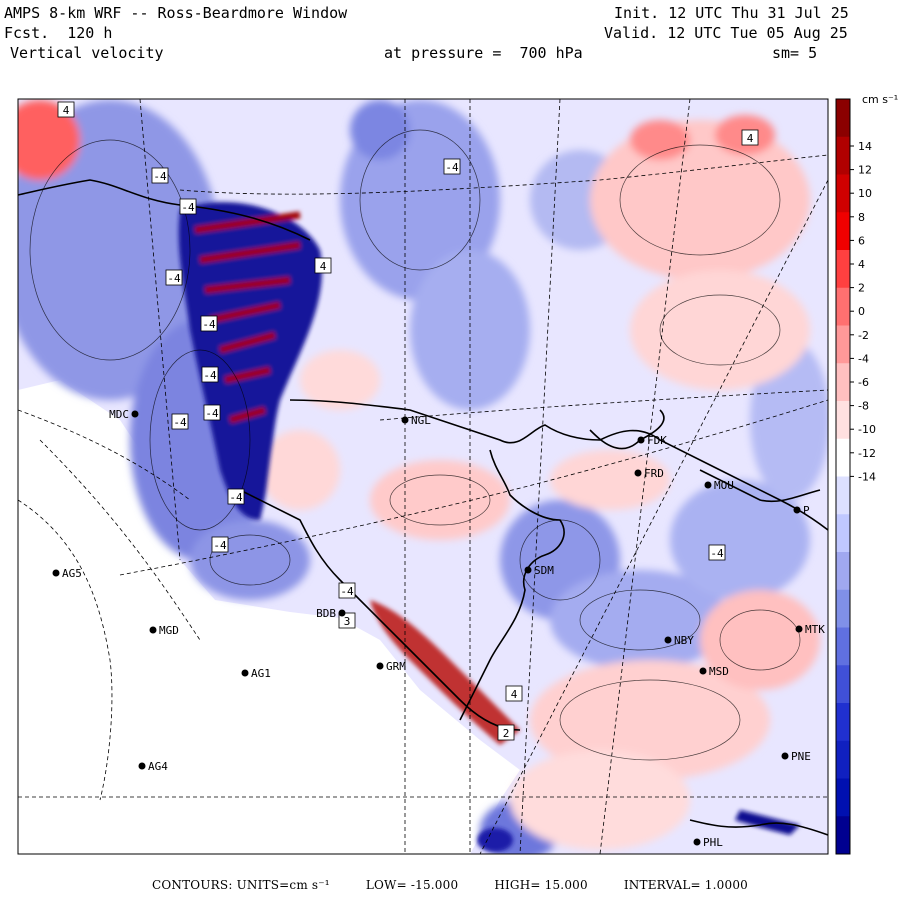 The image size is (900, 900). I want to click on station-label: BDB, so click(326, 613).